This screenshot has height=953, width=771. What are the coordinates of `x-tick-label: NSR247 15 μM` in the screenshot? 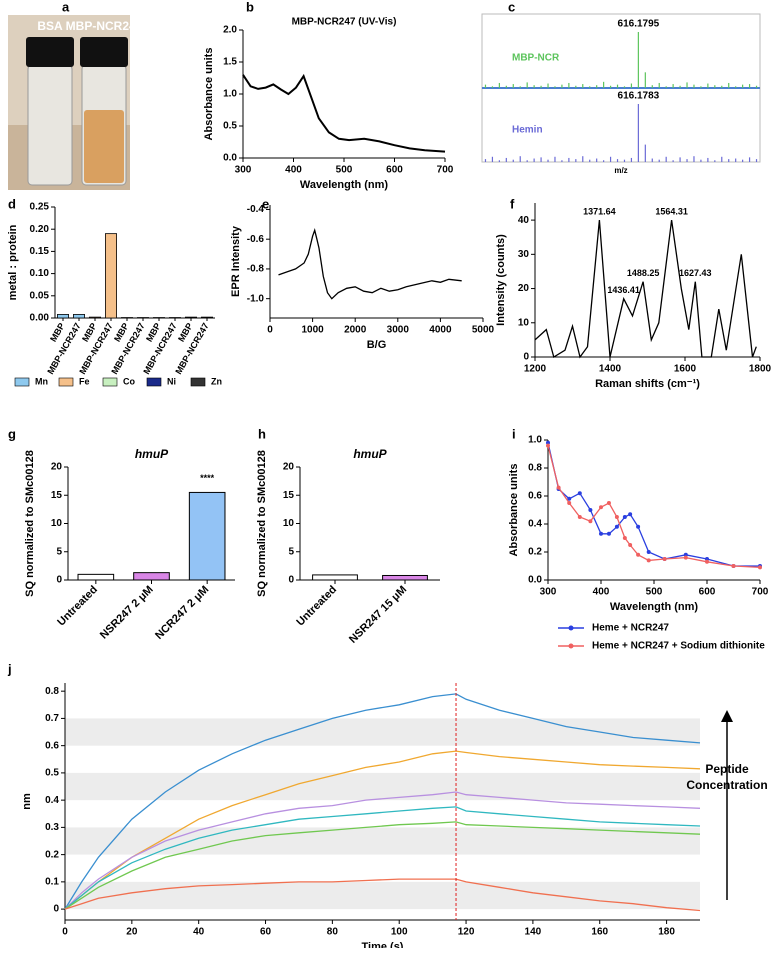 It's located at (378, 615).